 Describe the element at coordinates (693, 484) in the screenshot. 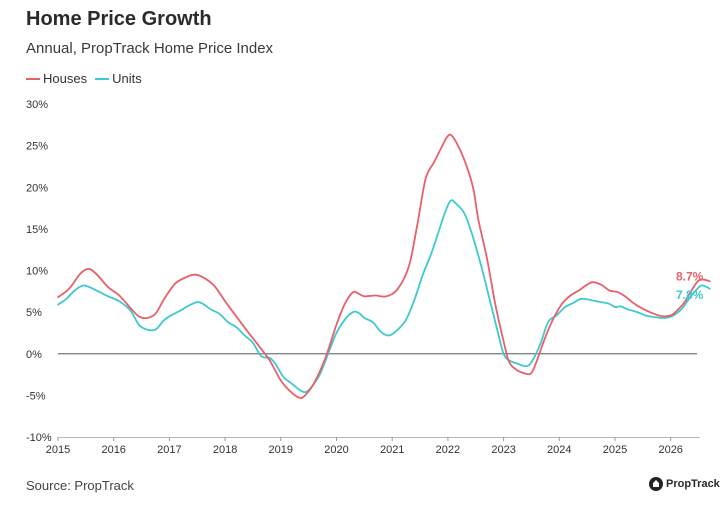

I see `brand-name: PropTrack` at that location.